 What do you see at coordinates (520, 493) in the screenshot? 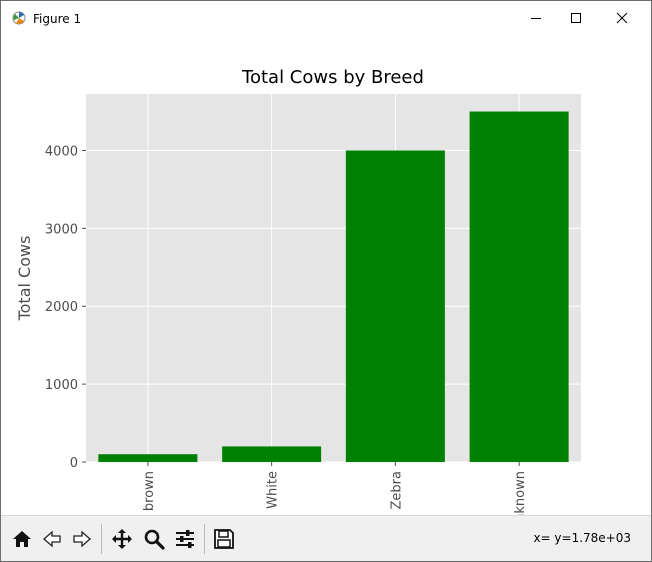
I see `x-tick-label: nknown` at bounding box center [520, 493].